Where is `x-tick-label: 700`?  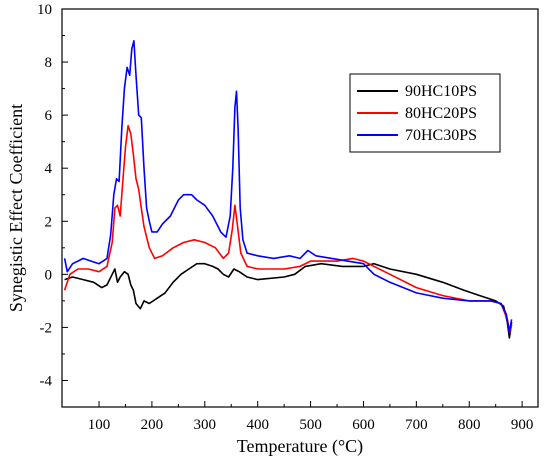 x-tick-label: 700 is located at coordinates (416, 425).